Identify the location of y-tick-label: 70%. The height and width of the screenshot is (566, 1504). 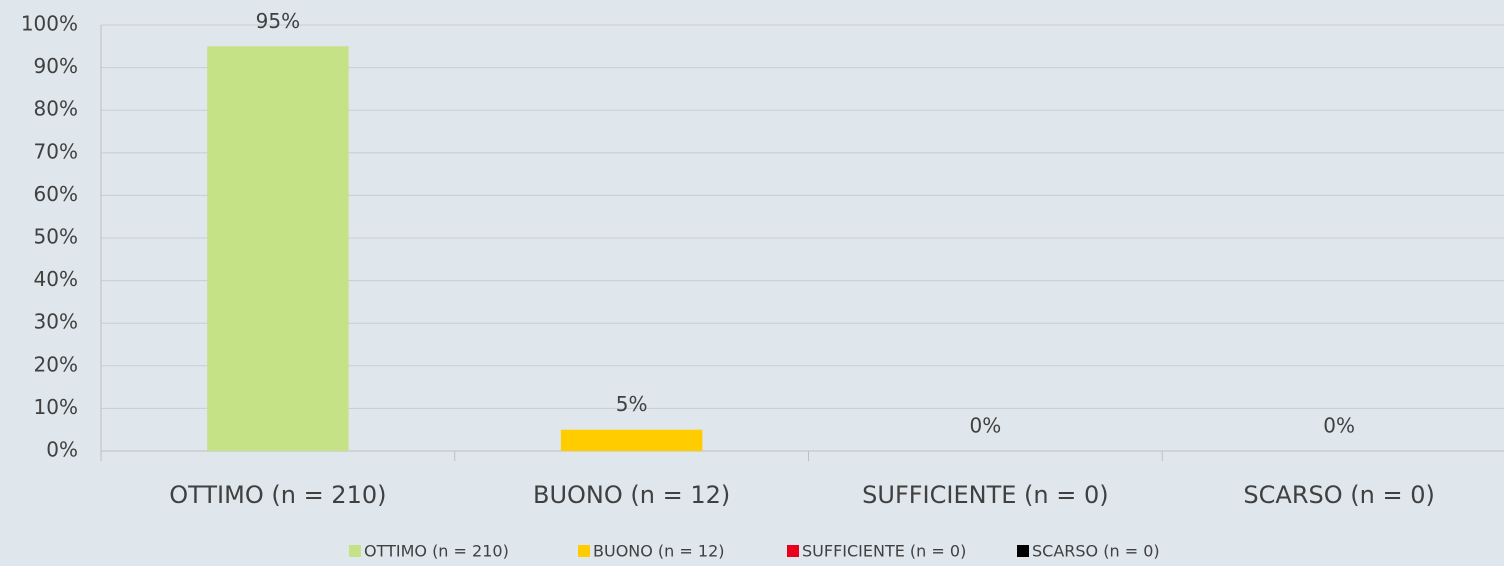
(56, 151).